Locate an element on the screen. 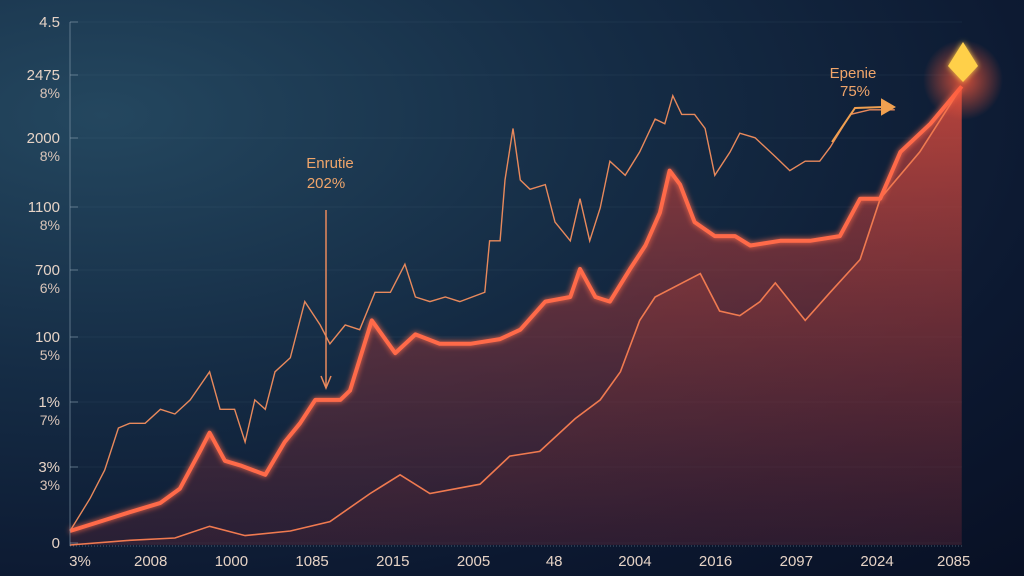 The image size is (1024, 576). x-tick-label: 2015 is located at coordinates (392, 561).